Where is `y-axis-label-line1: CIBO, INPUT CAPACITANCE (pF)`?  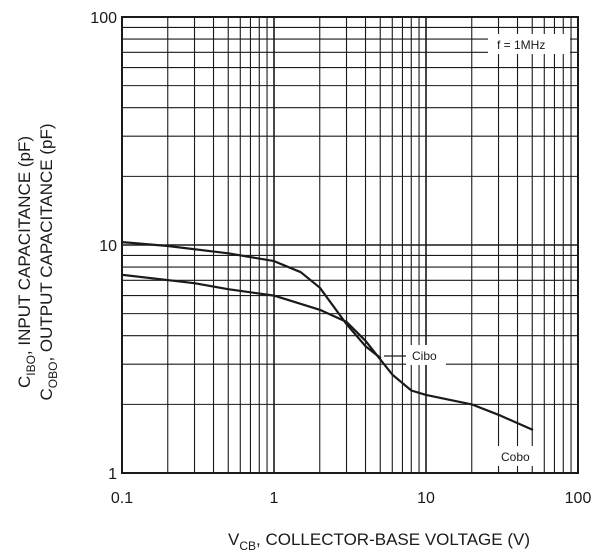 y-axis-label-line1: CIBO, INPUT CAPACITANCE (pF) is located at coordinates (26, 262).